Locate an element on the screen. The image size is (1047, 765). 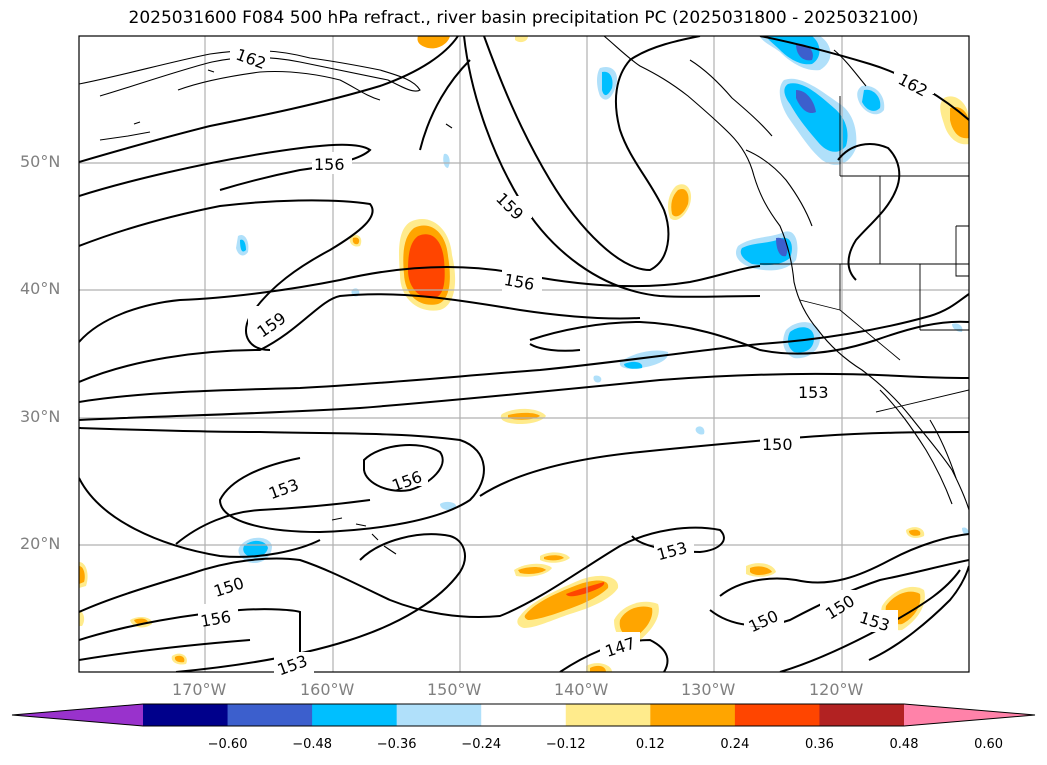
colorbar-outline is located at coordinates (523, 715).